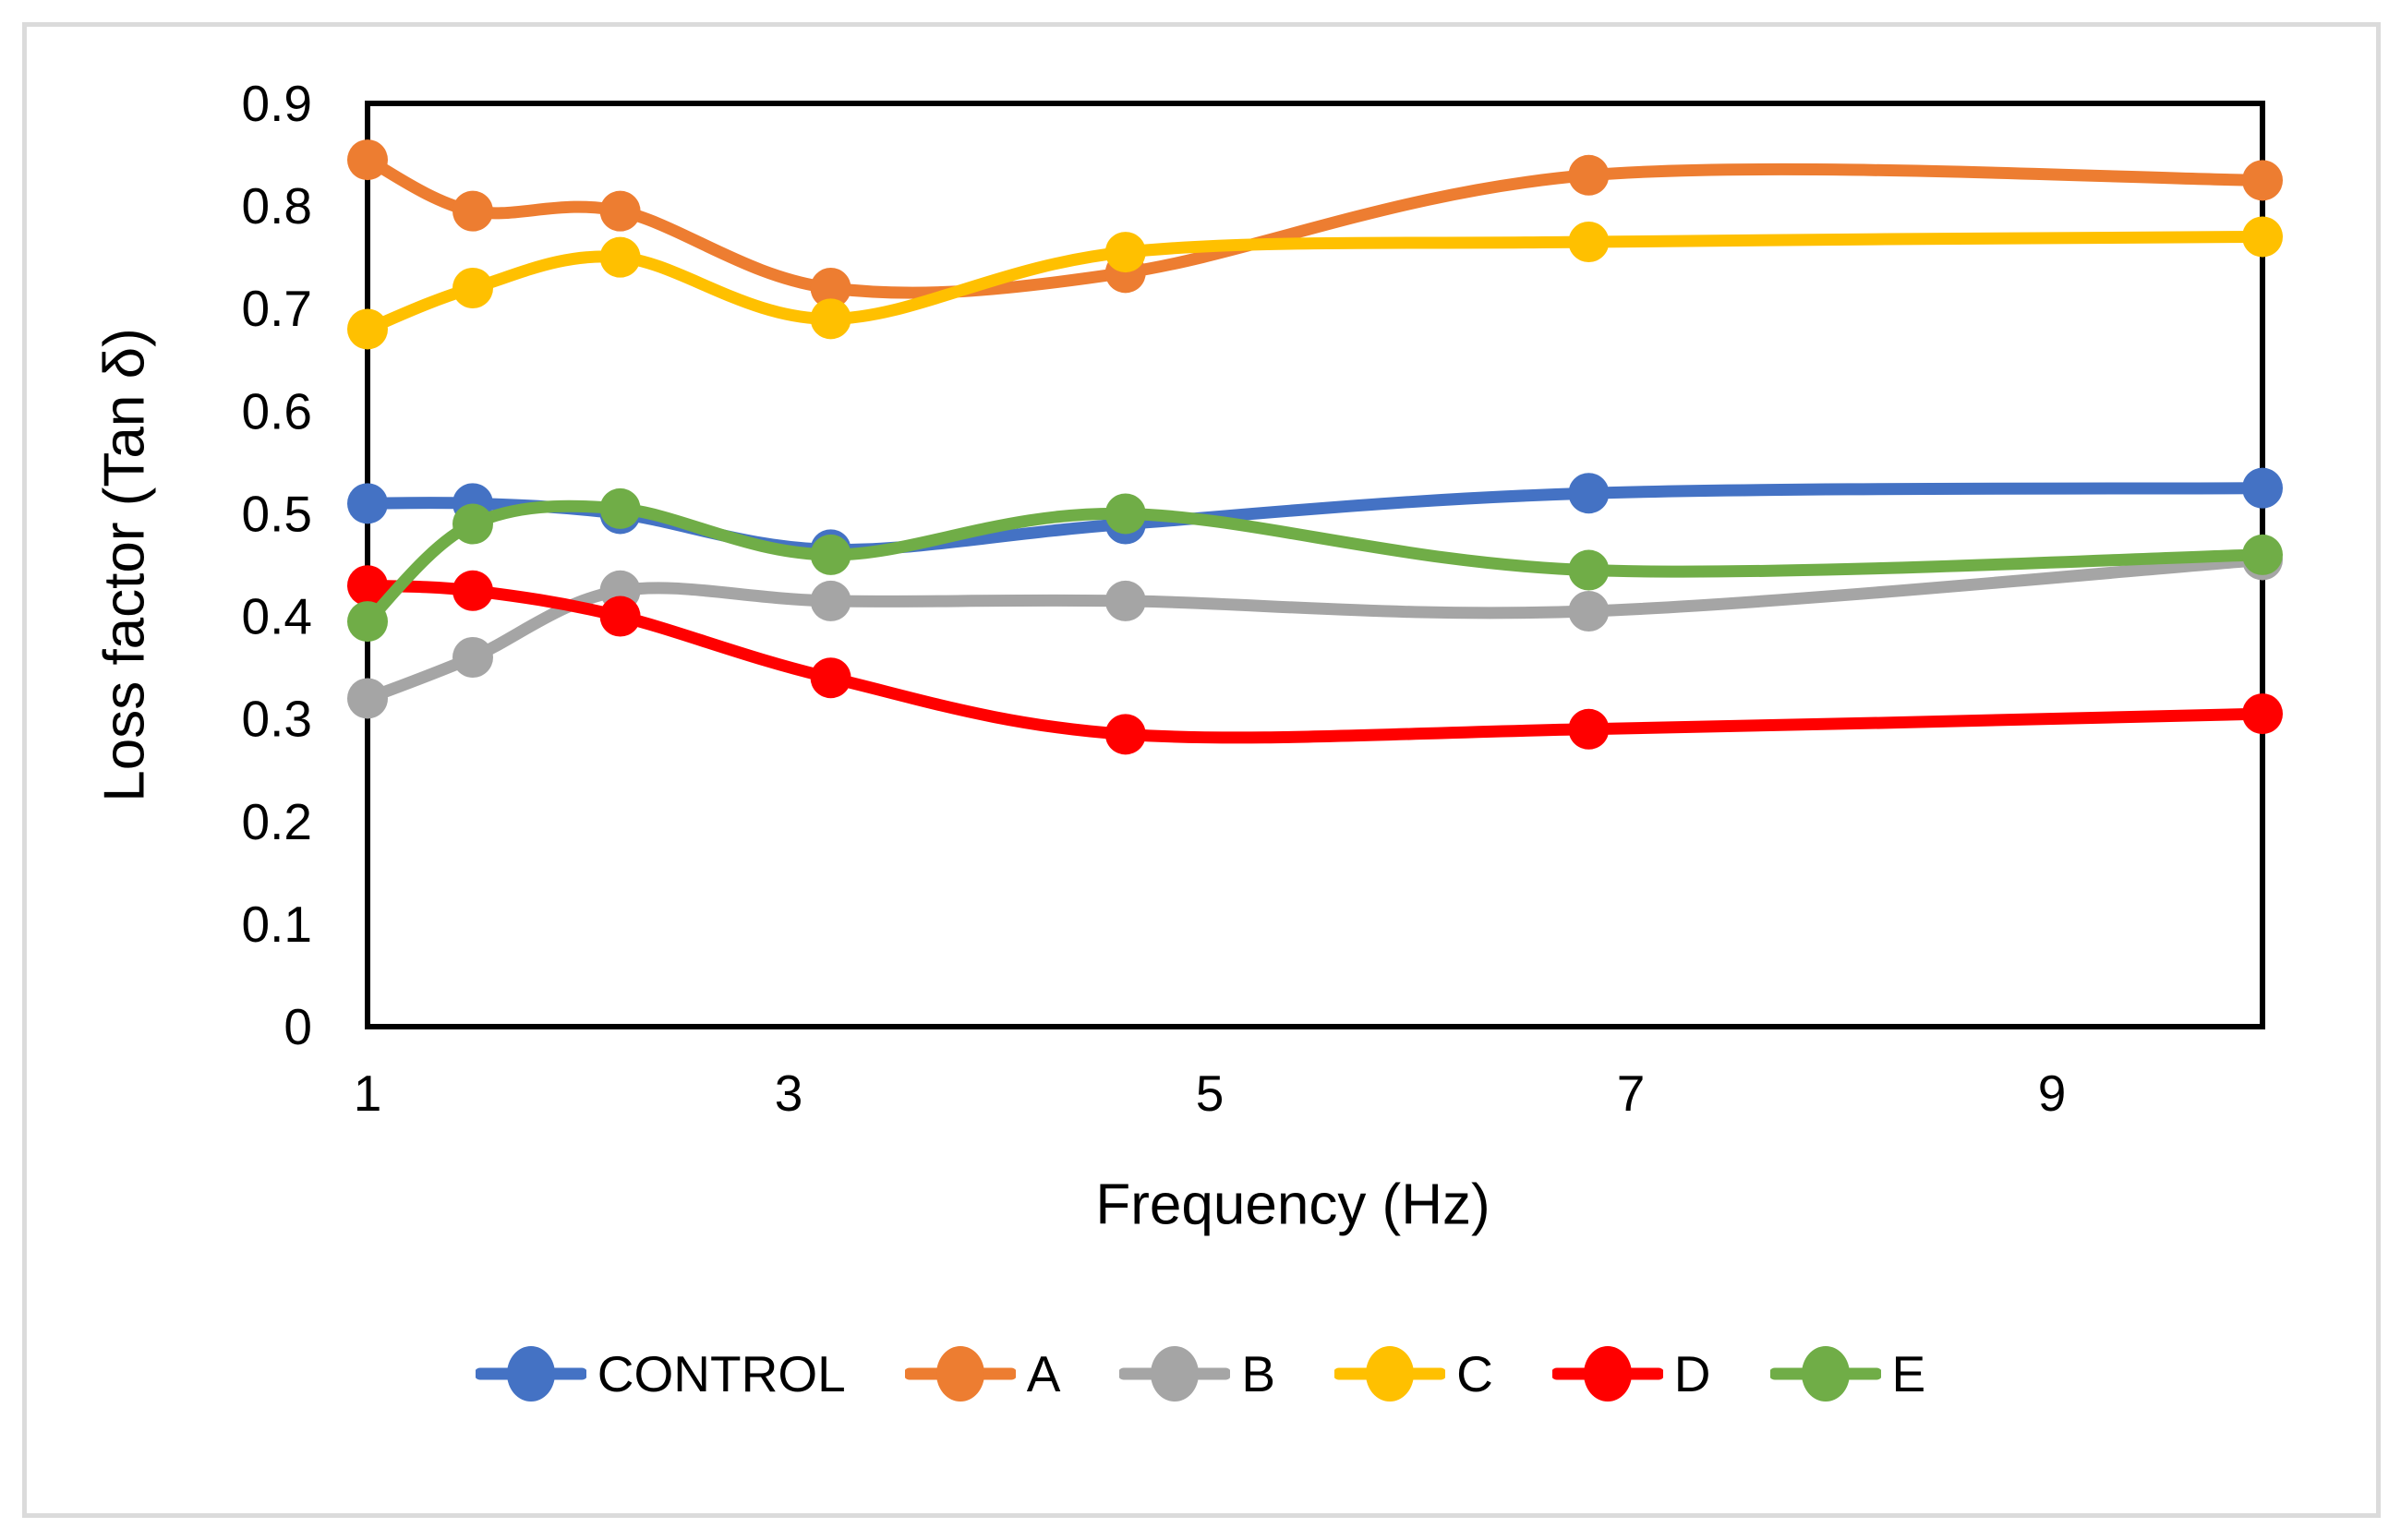  Describe the element at coordinates (1125, 252) in the screenshot. I see `series-C-marker-4.6` at that location.